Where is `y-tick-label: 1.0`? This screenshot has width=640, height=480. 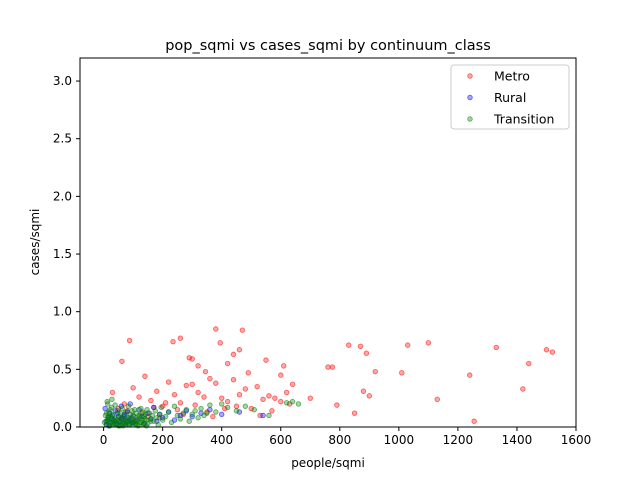 y-tick-label: 1.0 is located at coordinates (62, 312).